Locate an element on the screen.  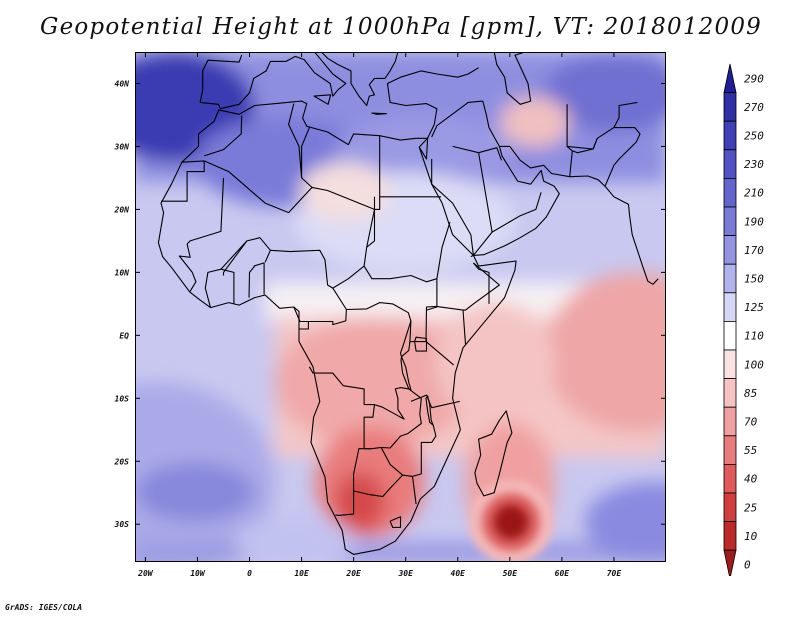
lon-tick-label: 0 is located at coordinates (249, 573).